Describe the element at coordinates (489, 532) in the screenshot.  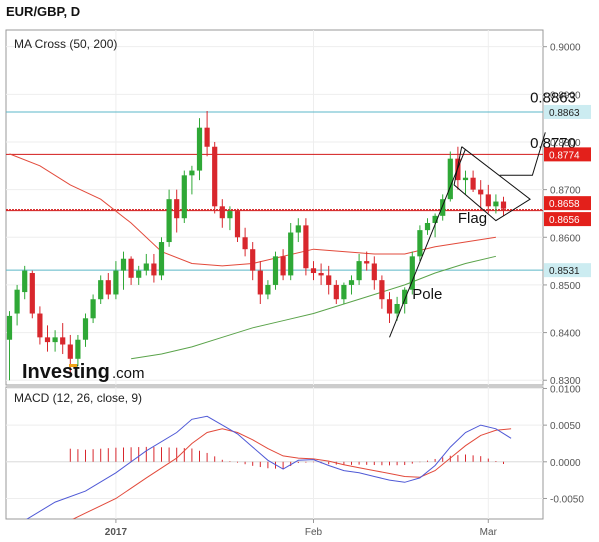
I see `time-tick-label: Mar` at that location.